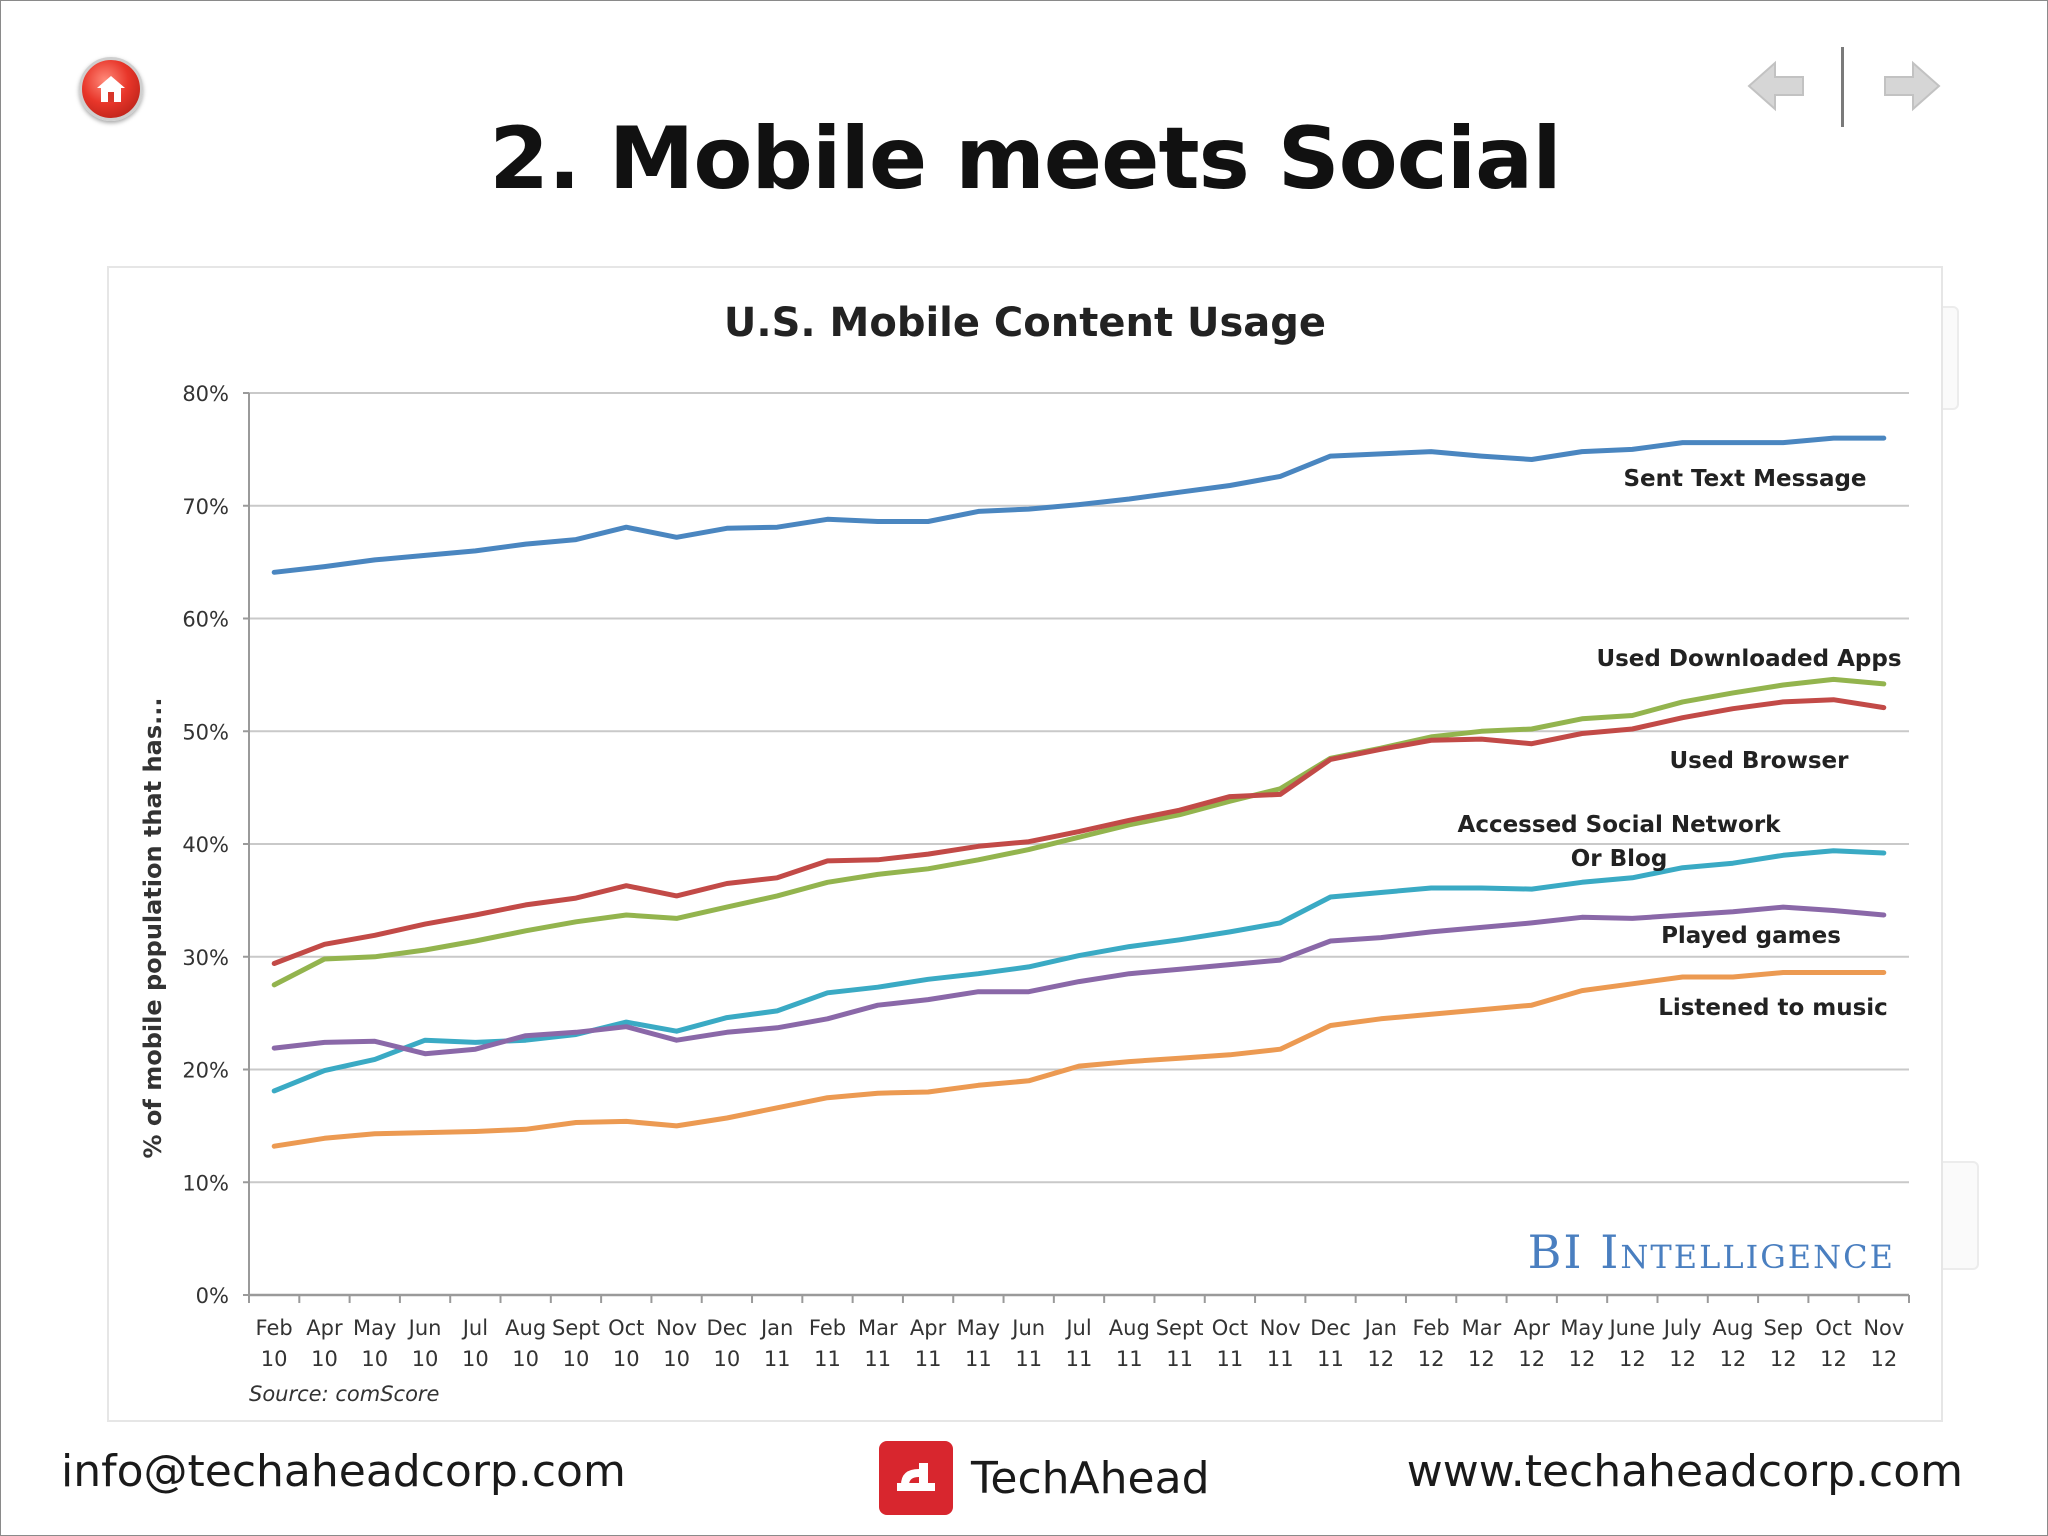  Describe the element at coordinates (1744, 479) in the screenshot. I see `series-label-sent-text-message: Sent Text Message` at that location.